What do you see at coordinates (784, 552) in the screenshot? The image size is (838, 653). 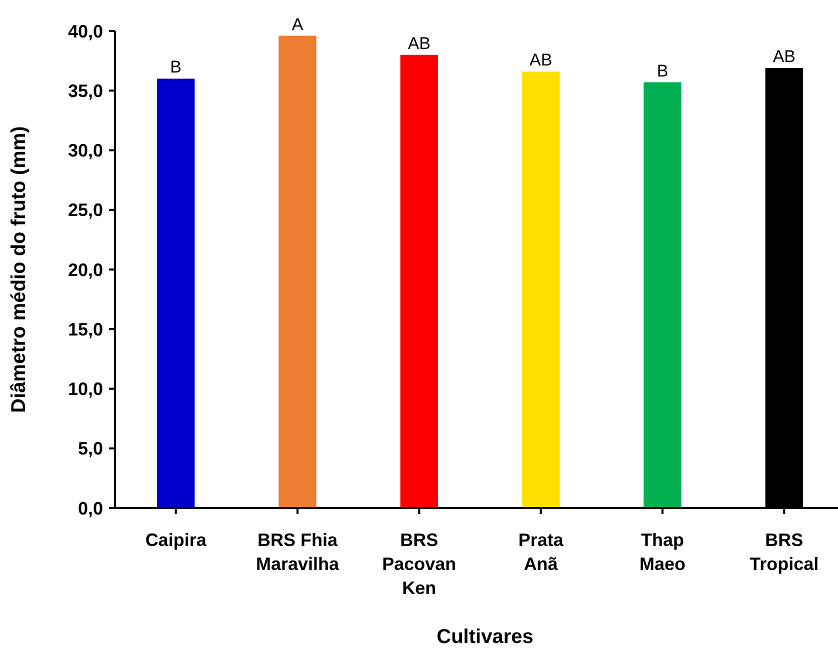 I see `x-tick-label: BRS Tropical` at bounding box center [784, 552].